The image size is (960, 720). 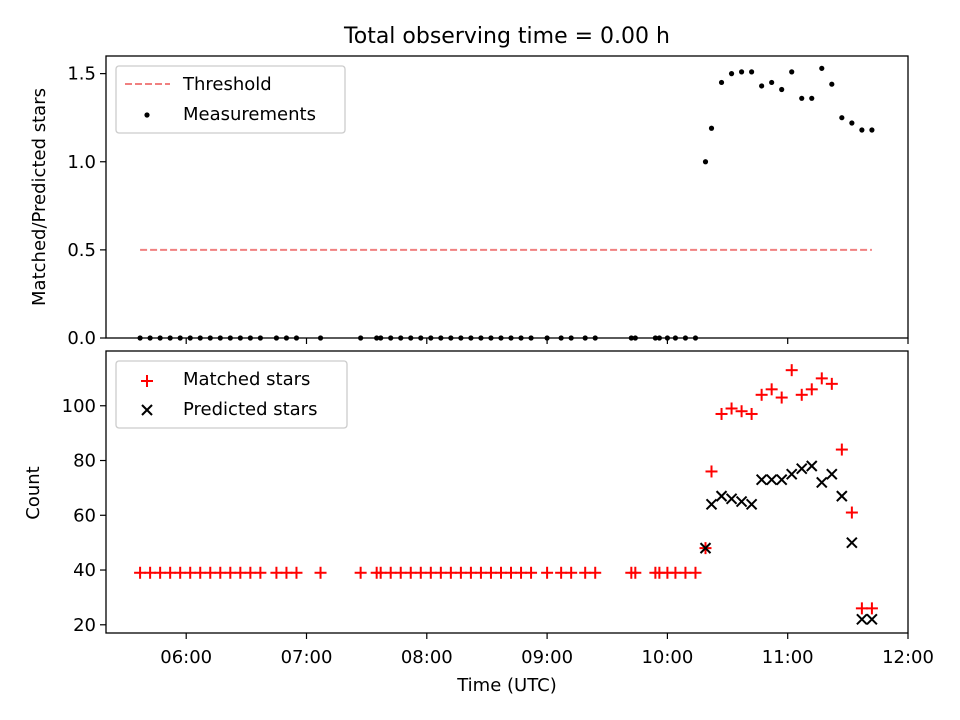 What do you see at coordinates (427, 657) in the screenshot?
I see `x-tick-label: 08:00` at bounding box center [427, 657].